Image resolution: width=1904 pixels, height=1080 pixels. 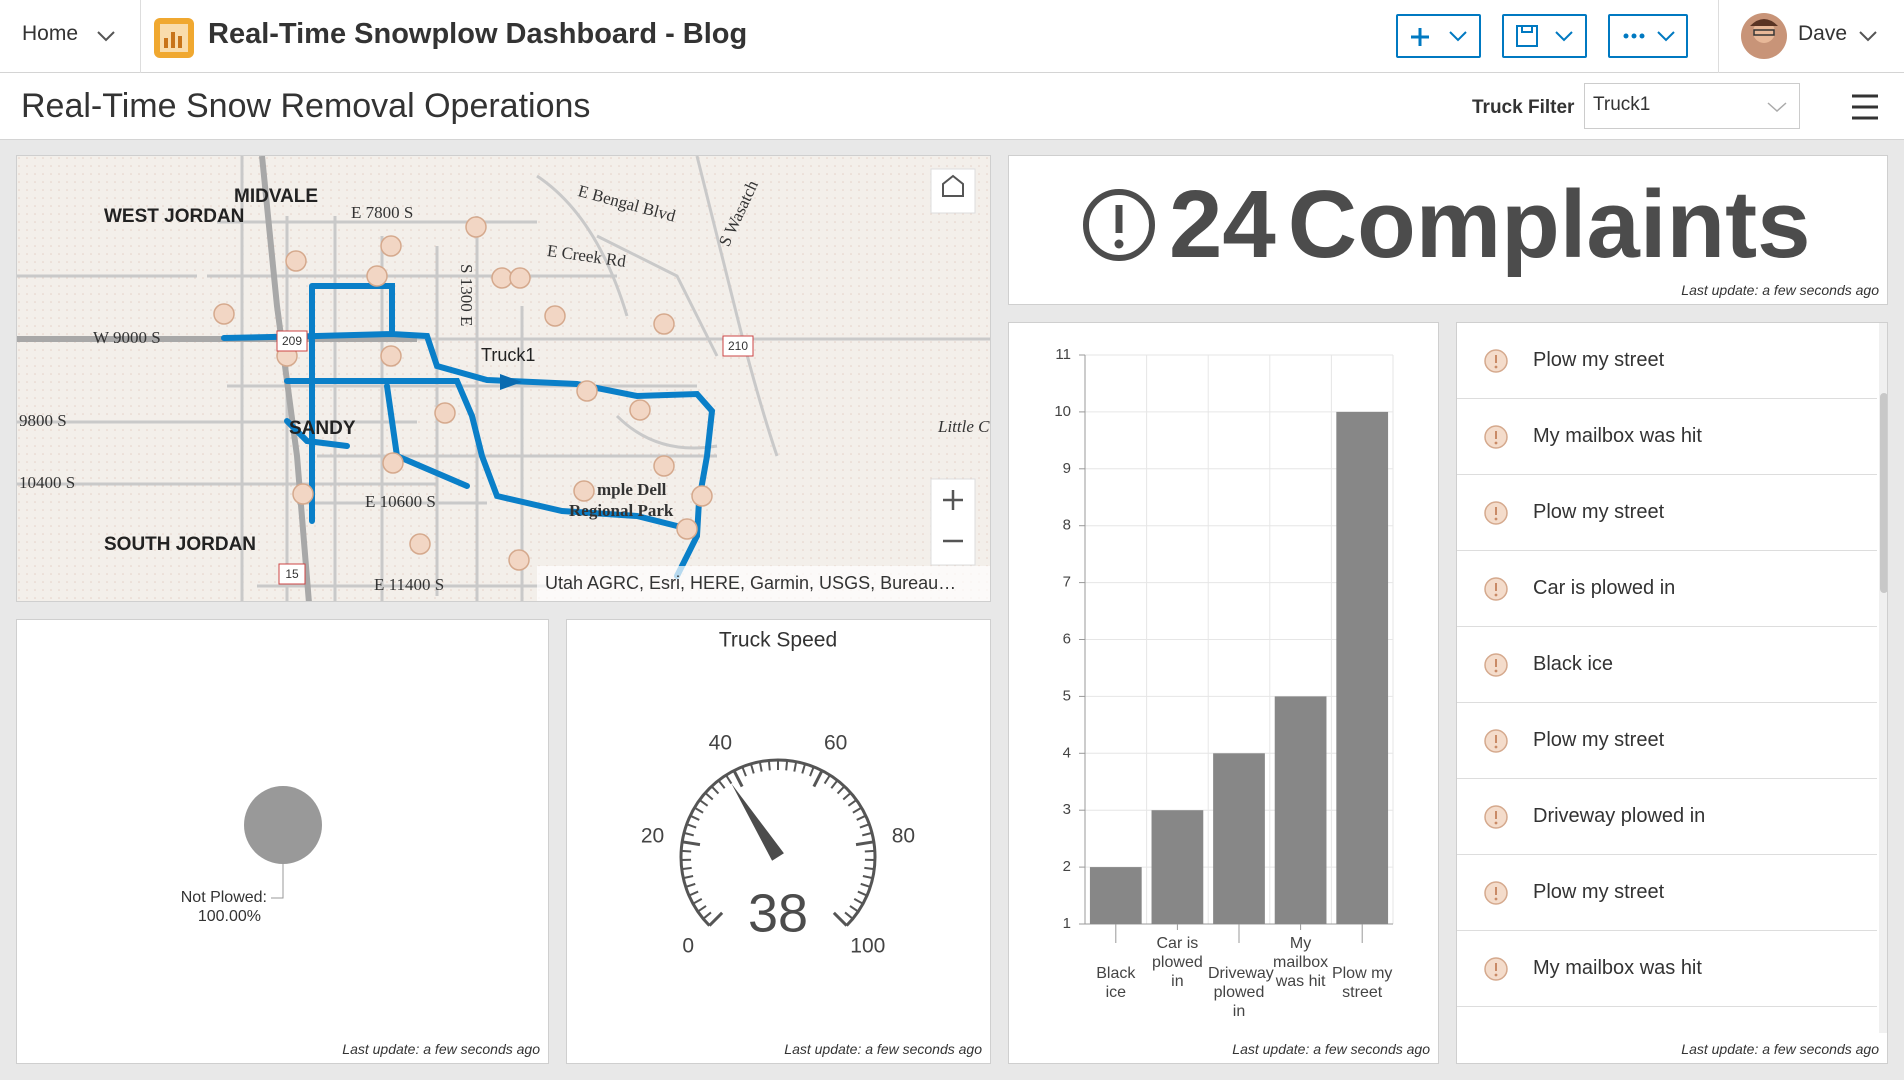 What do you see at coordinates (180, 544) in the screenshot?
I see `map-label: SOUTH JORDAN` at bounding box center [180, 544].